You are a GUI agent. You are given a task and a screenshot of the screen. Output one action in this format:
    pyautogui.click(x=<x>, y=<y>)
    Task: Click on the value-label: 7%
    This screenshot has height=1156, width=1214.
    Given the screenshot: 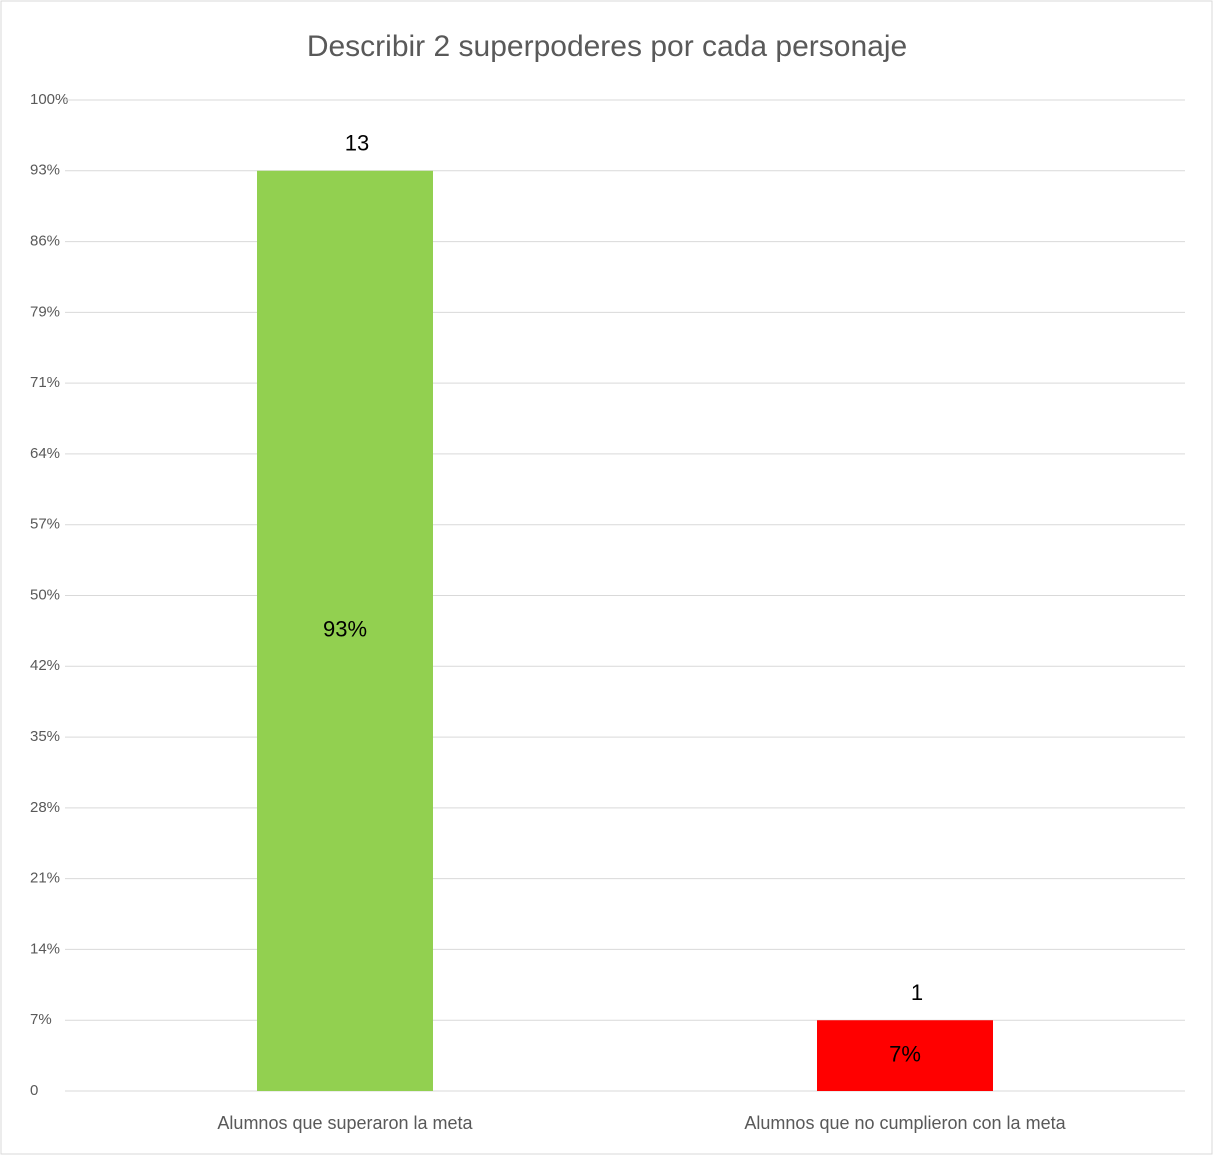 What is the action you would take?
    pyautogui.click(x=905, y=1053)
    